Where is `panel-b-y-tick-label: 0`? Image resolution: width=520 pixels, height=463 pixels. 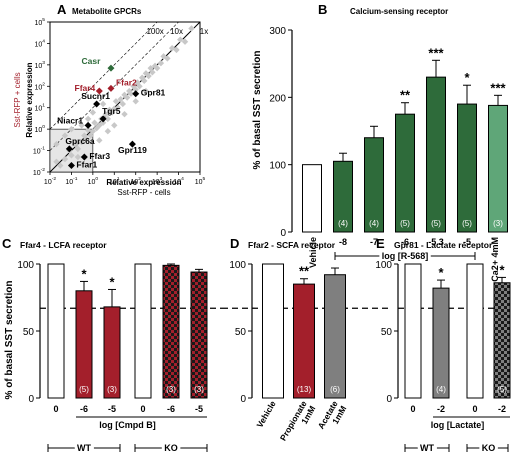
panel-b-y-tick-label: 0 is located at coordinates (283, 233).